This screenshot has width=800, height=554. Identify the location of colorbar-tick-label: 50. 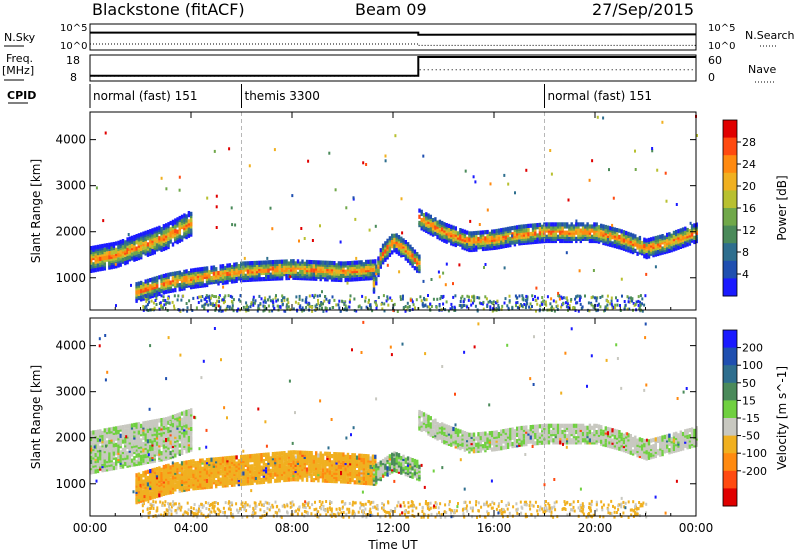
(749, 383).